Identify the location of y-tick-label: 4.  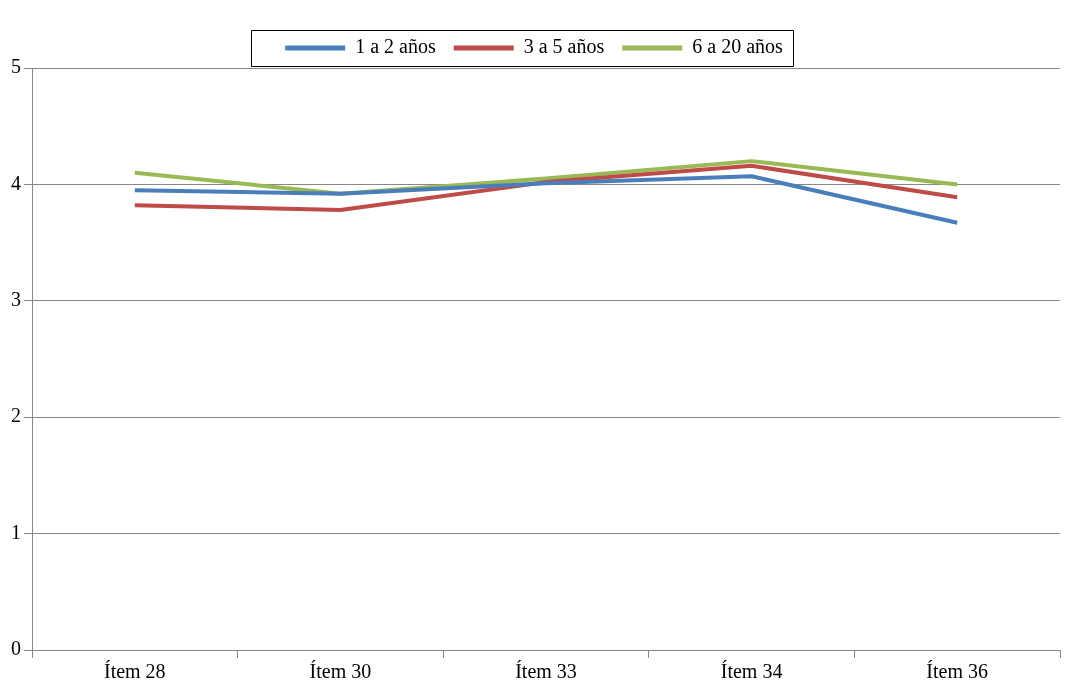
(16, 182).